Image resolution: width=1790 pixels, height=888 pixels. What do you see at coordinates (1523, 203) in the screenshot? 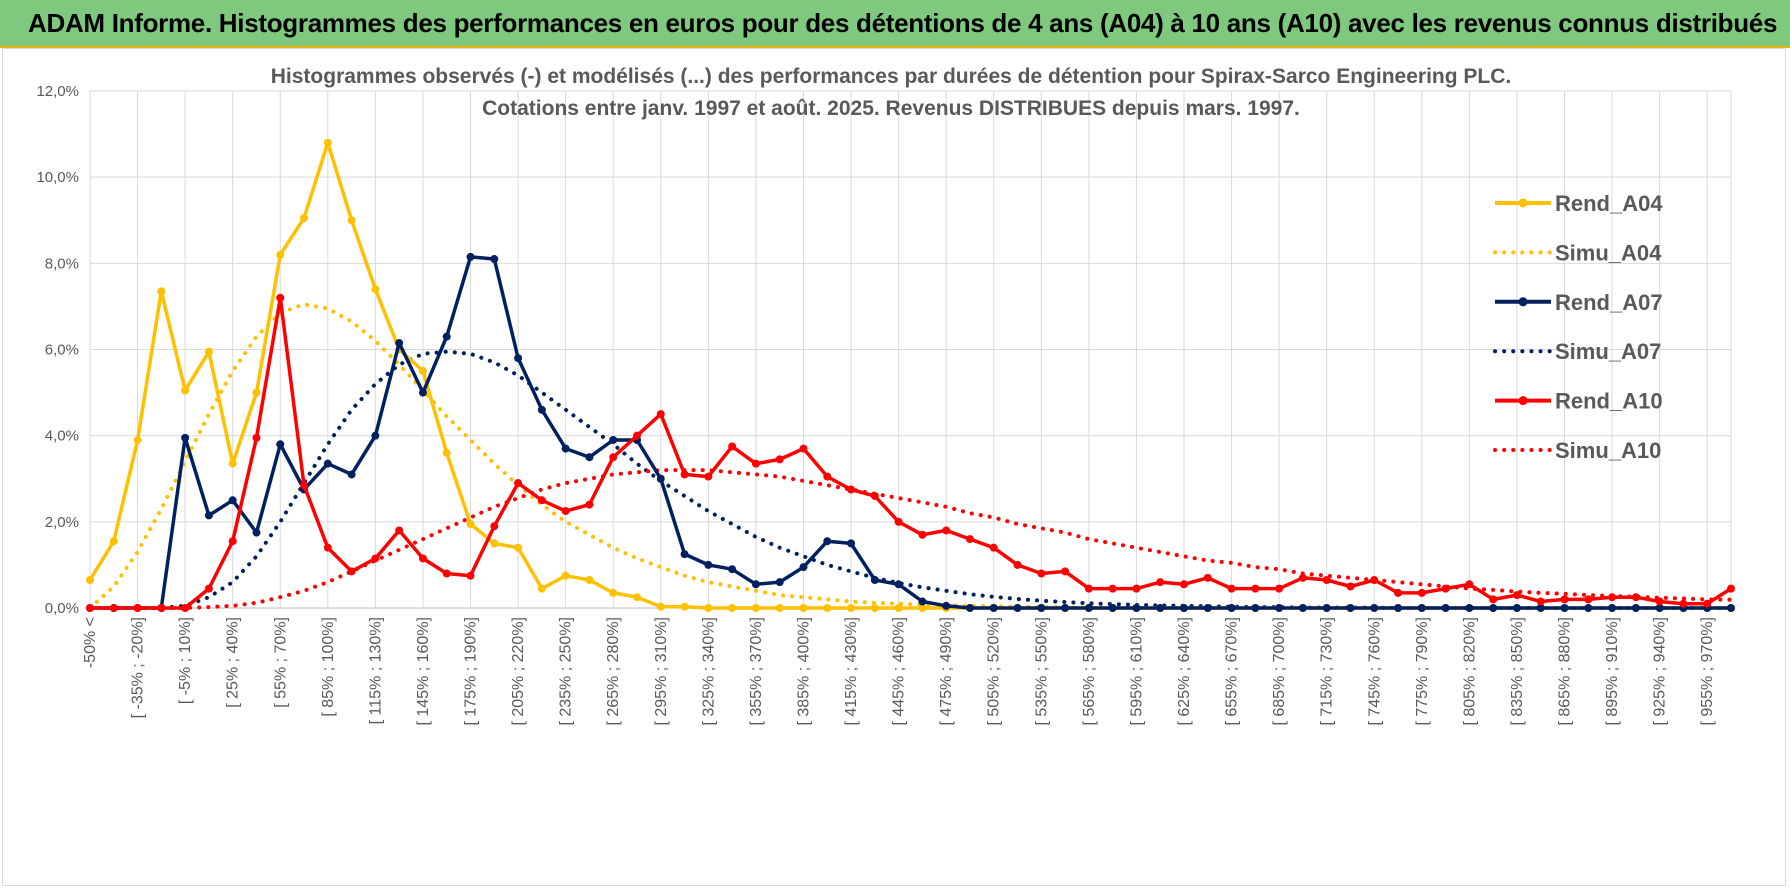
I see `legend-marker-rend-a04` at bounding box center [1523, 203].